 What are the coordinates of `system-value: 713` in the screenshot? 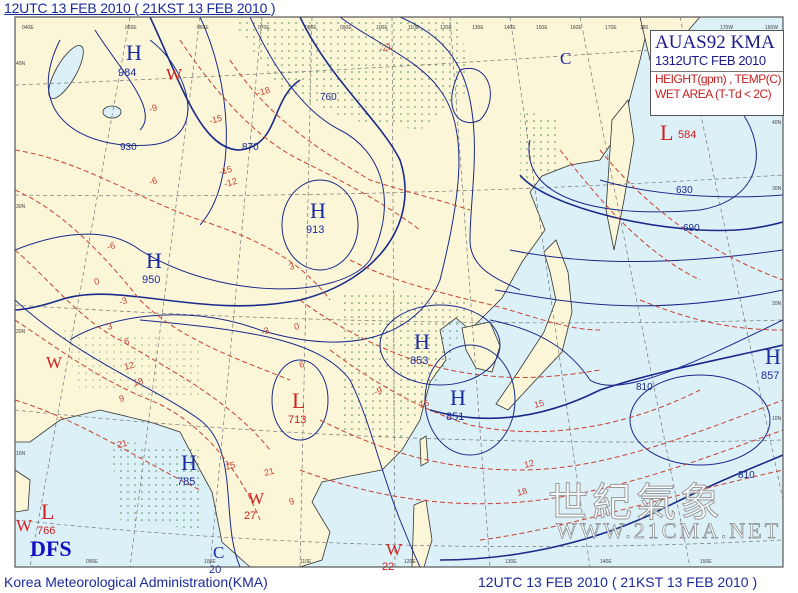 It's located at (297, 420).